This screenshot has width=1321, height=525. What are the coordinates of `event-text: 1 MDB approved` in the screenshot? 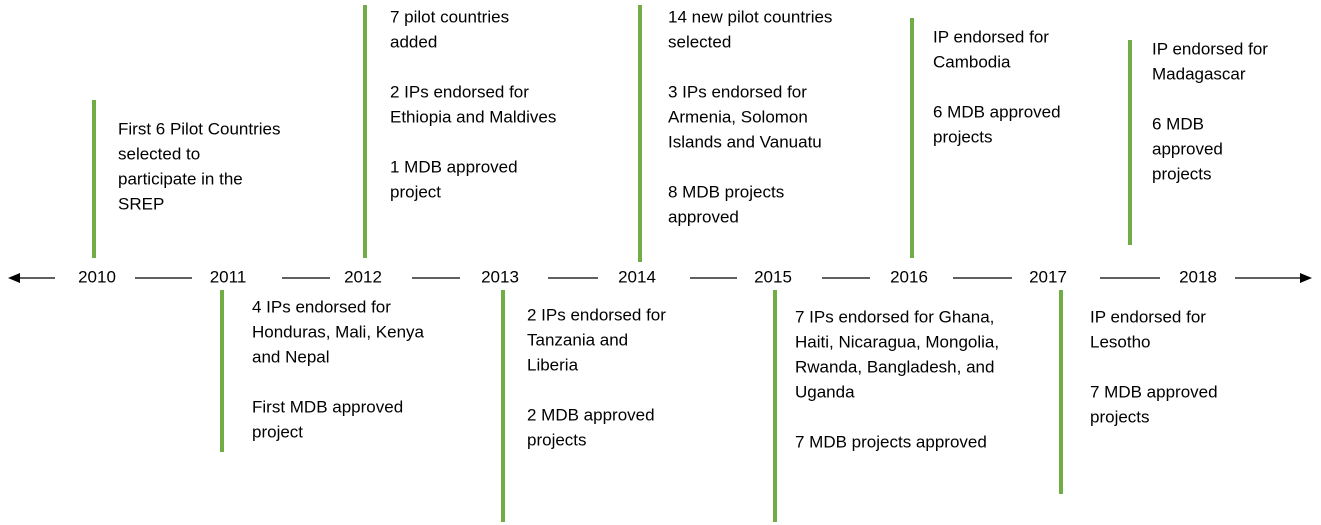 It's located at (454, 166).